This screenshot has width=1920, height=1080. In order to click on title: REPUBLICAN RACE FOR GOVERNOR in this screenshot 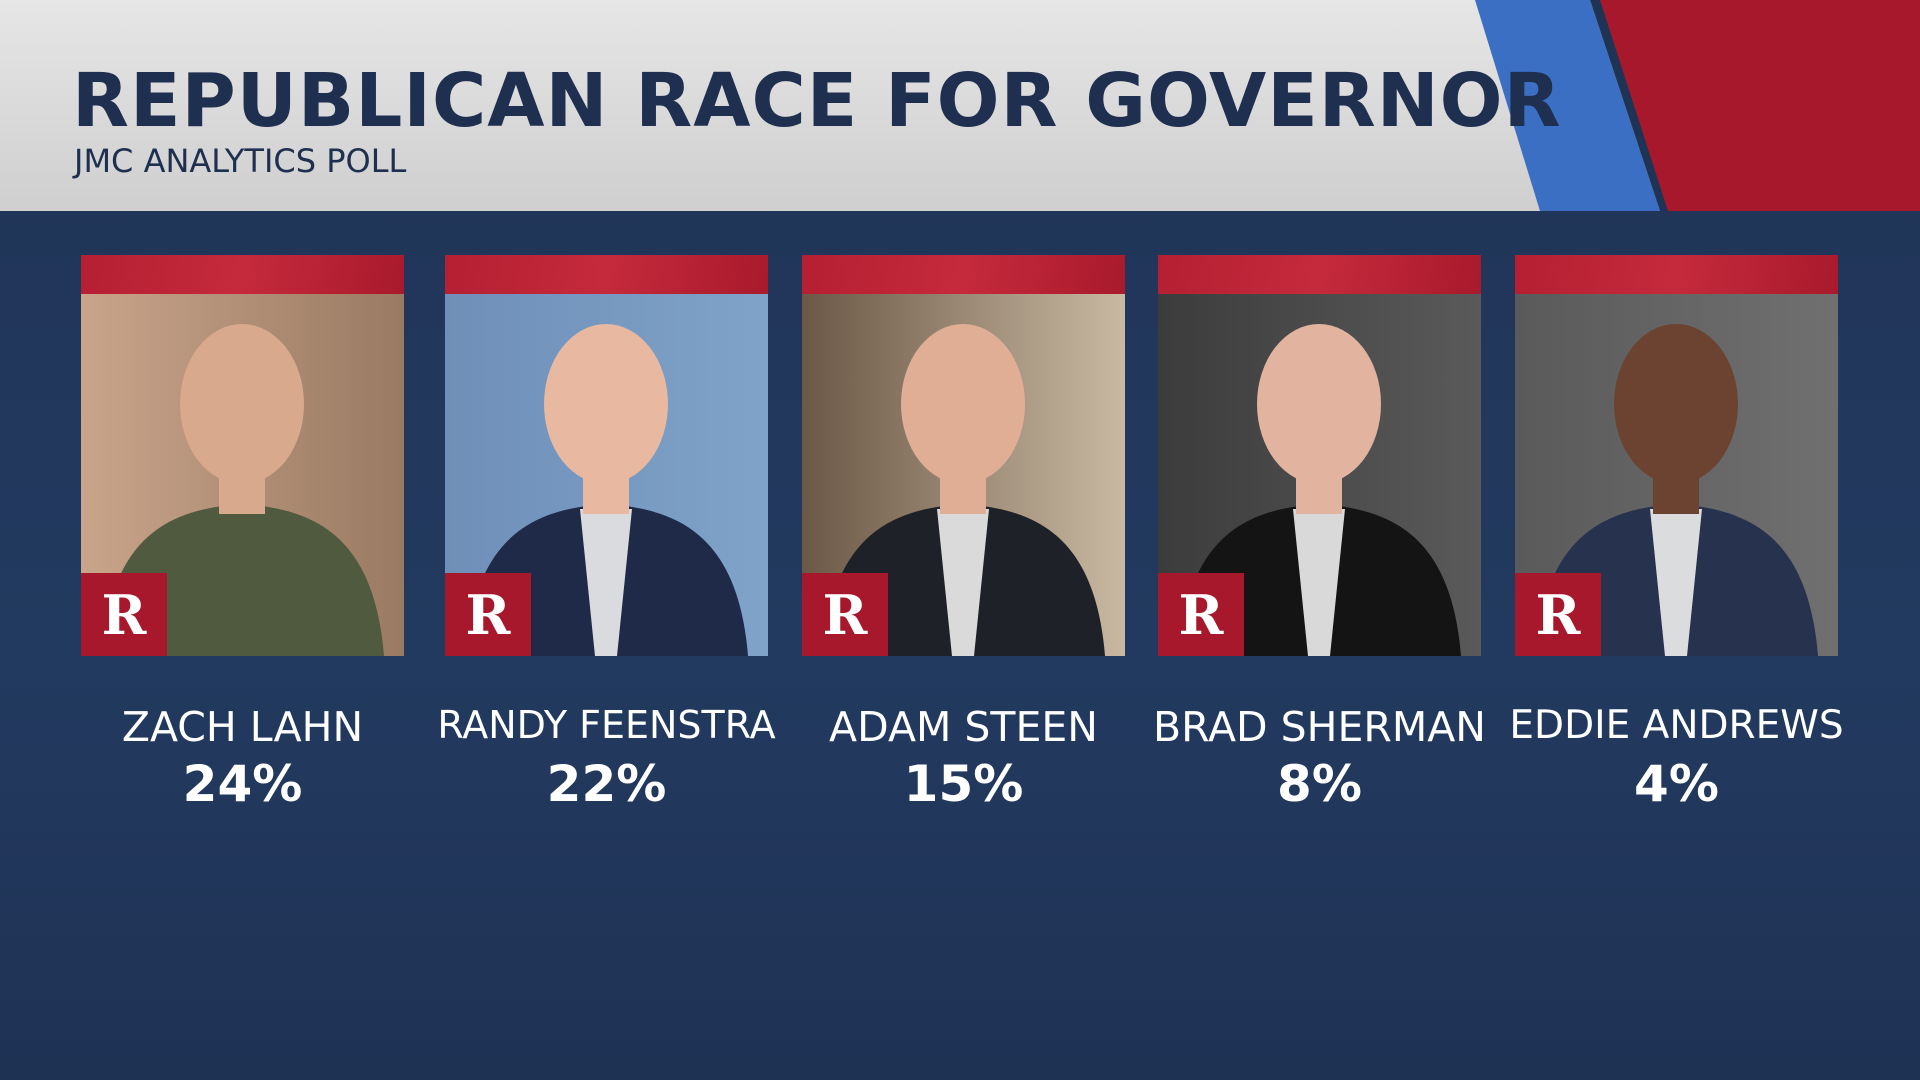, I will do `click(817, 101)`.